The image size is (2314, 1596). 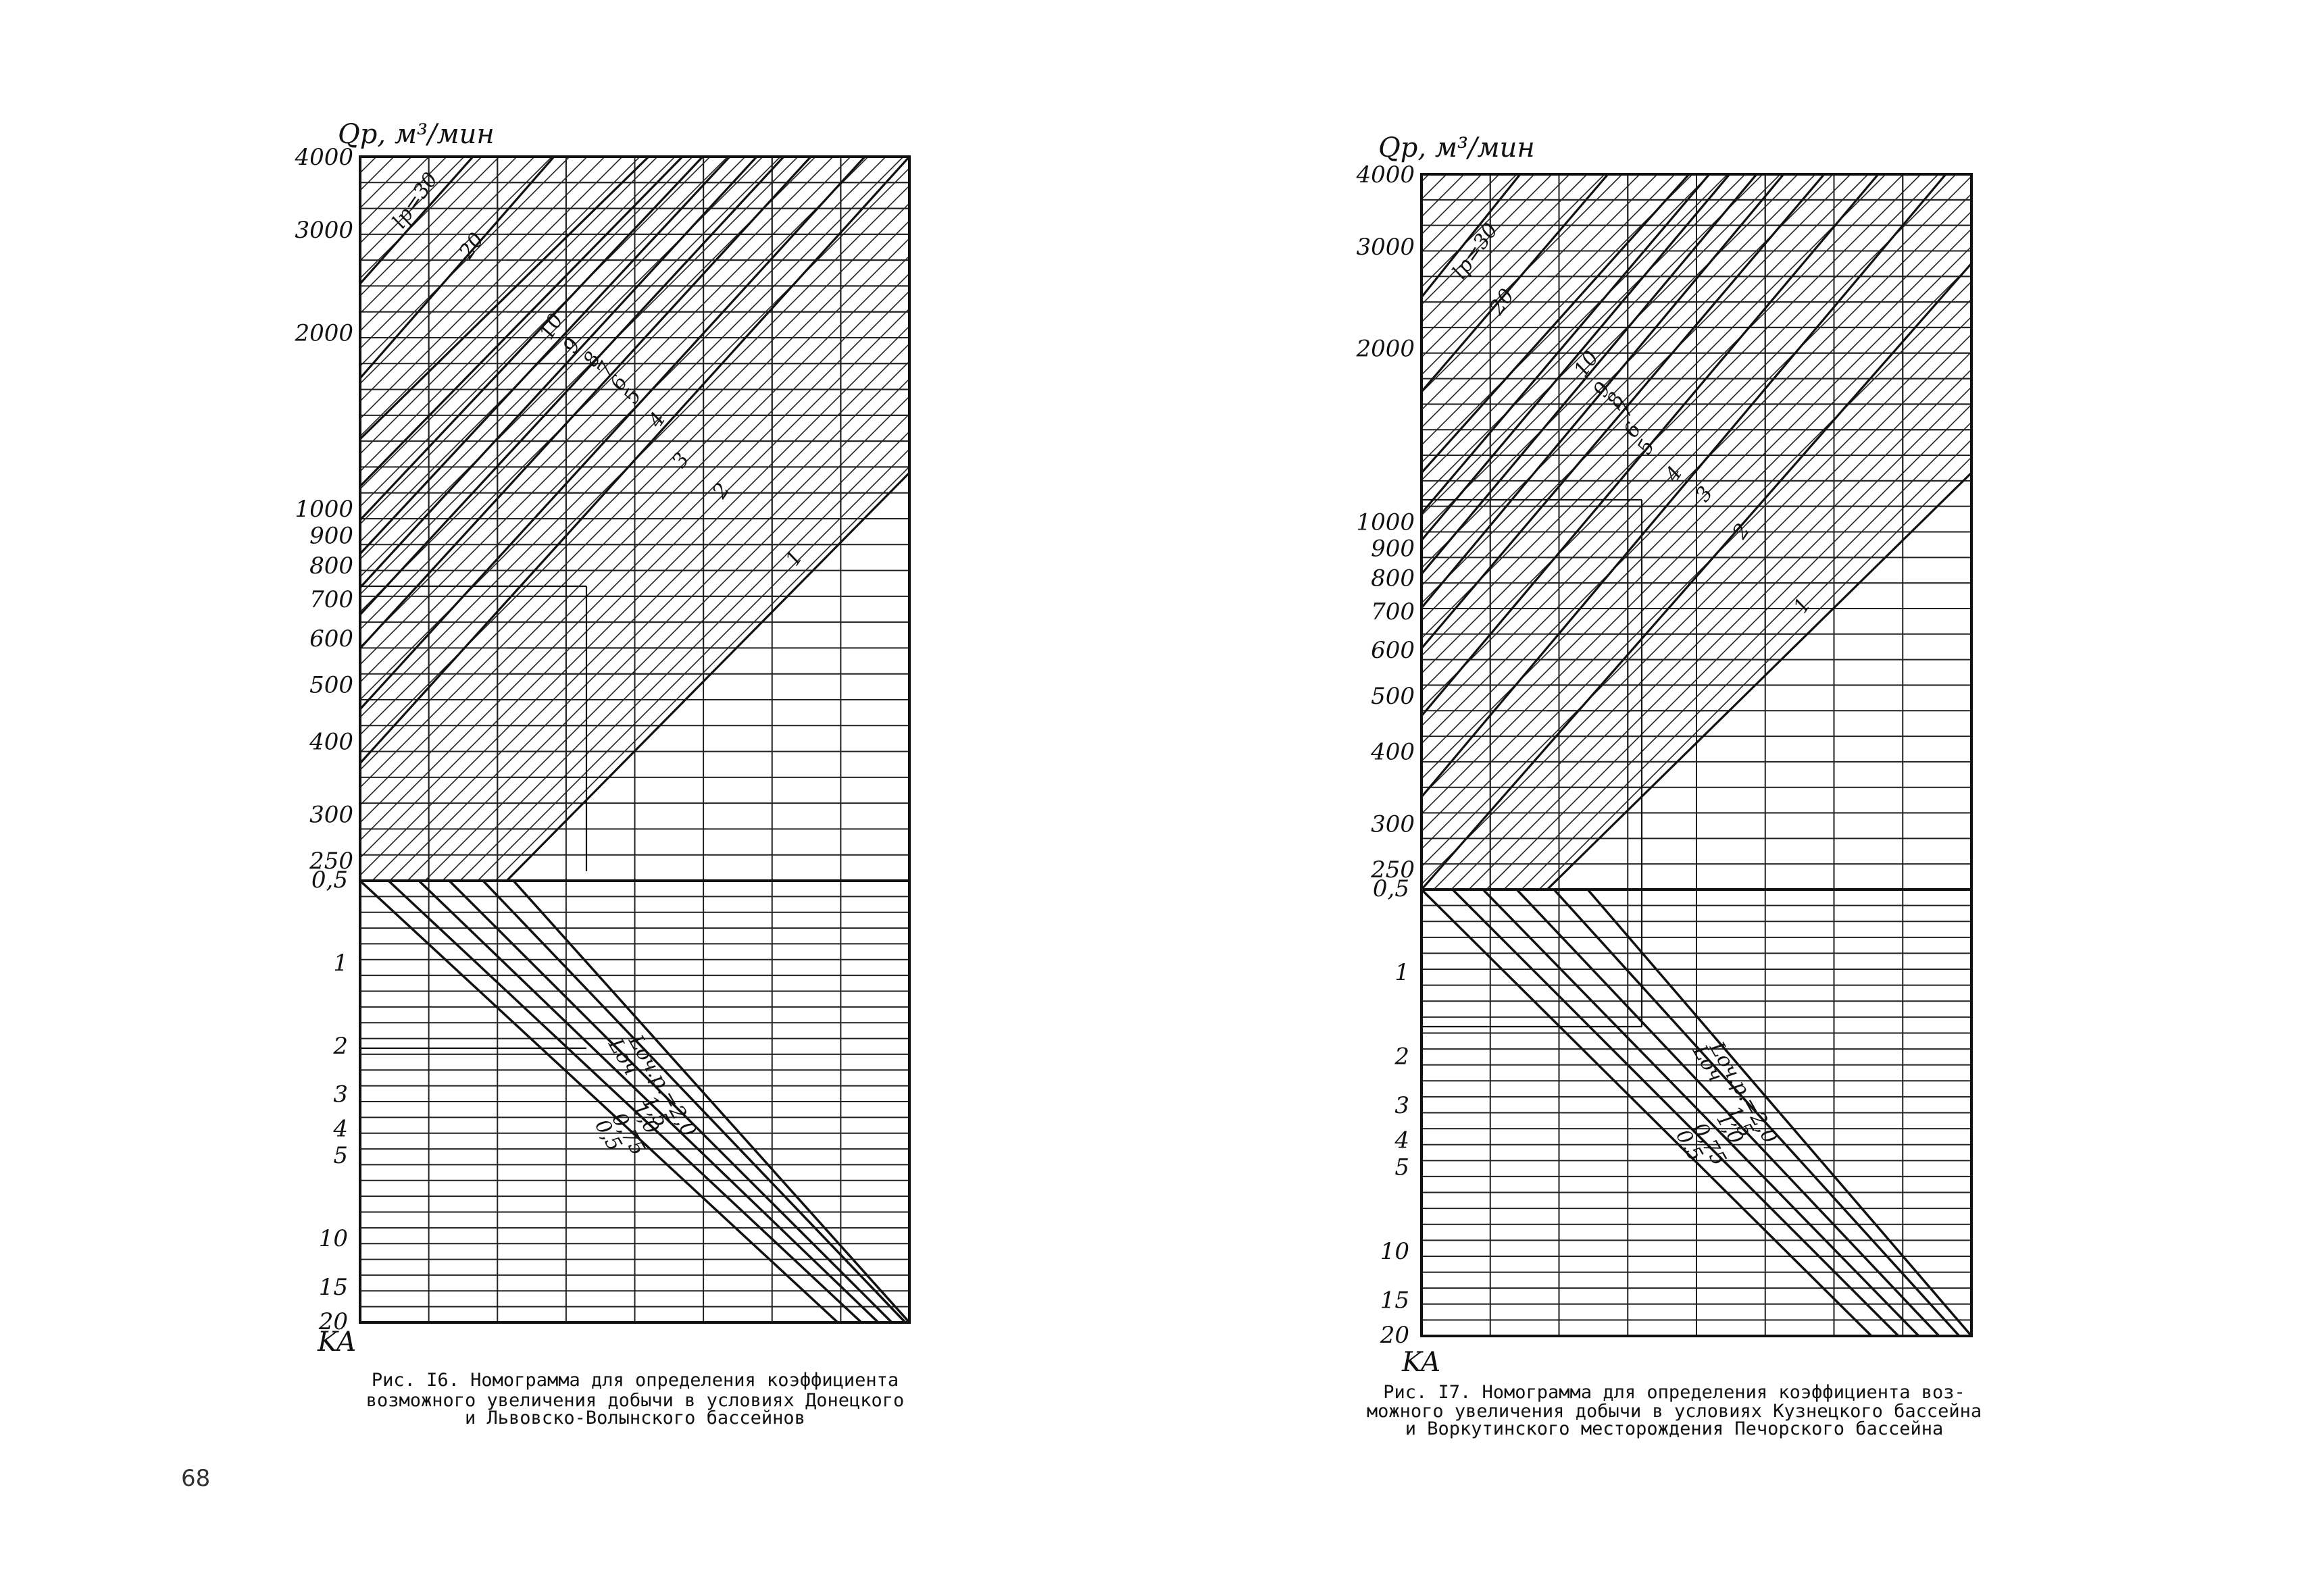 I want to click on upper-curve-lр=30, so click(x=1471, y=236).